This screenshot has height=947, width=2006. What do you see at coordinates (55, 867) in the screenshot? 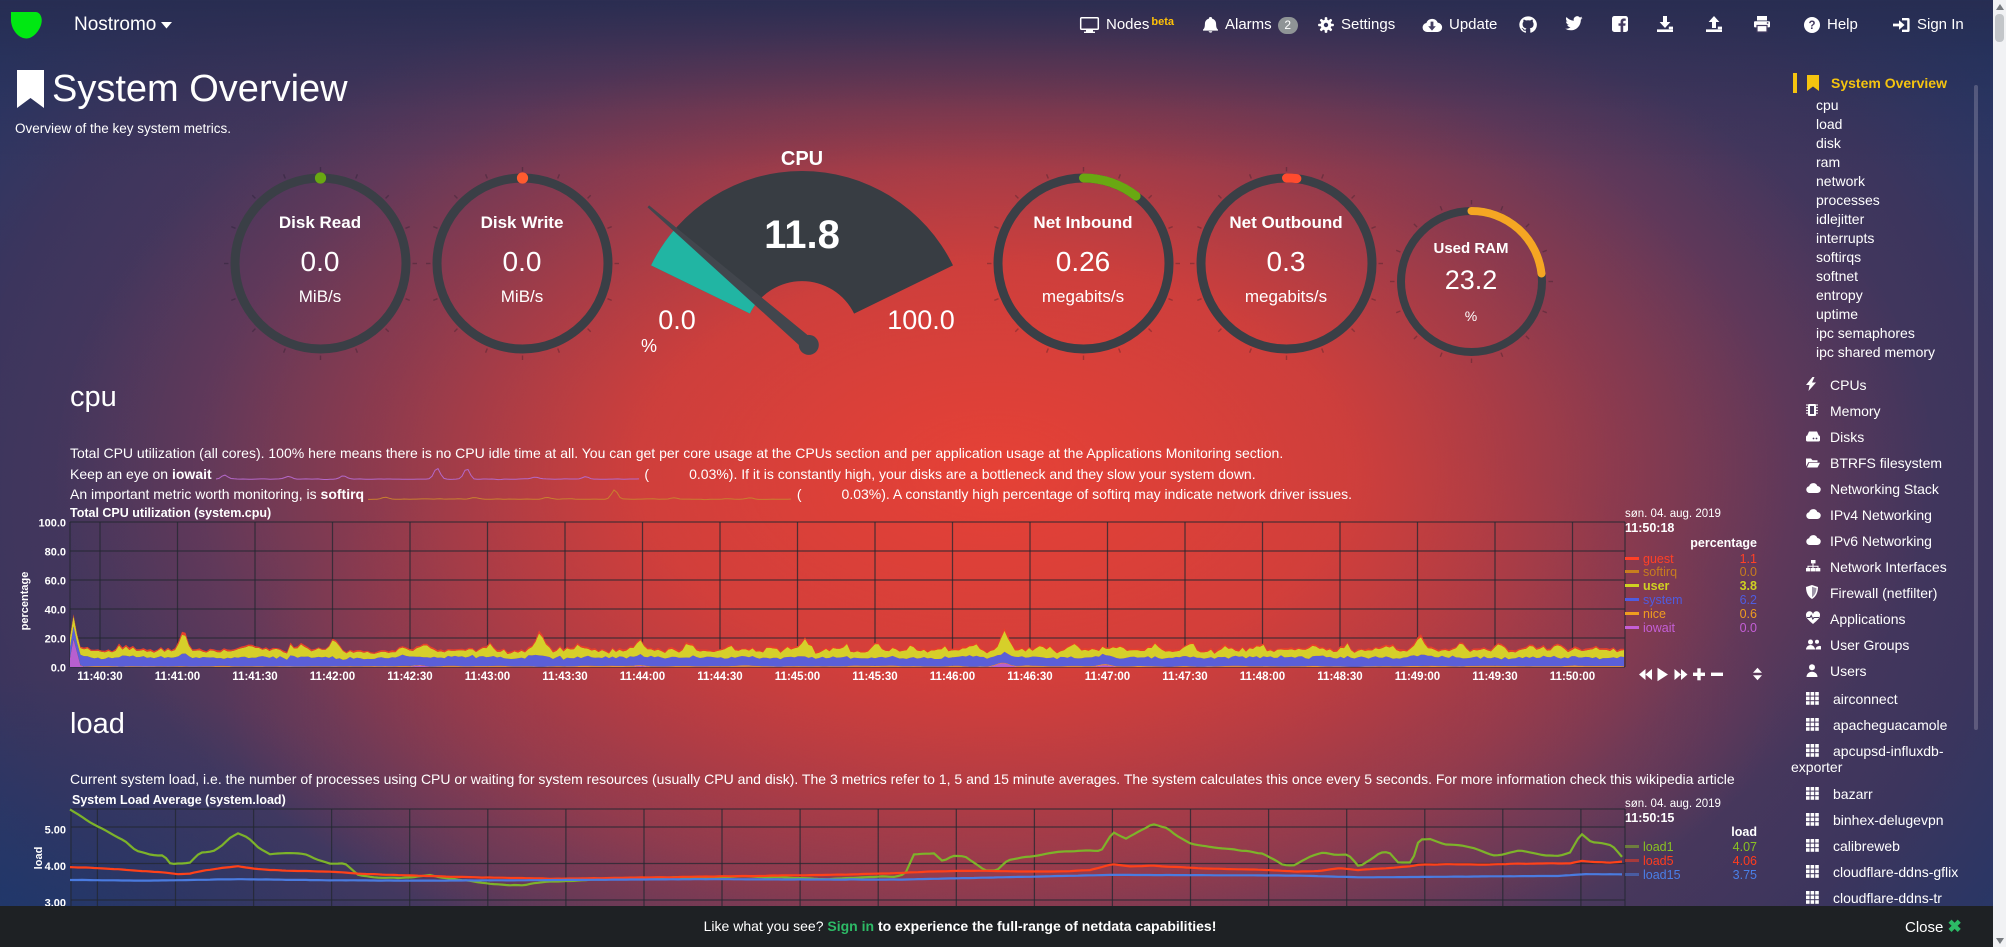
I see `svg-text: 4.00` at bounding box center [55, 867].